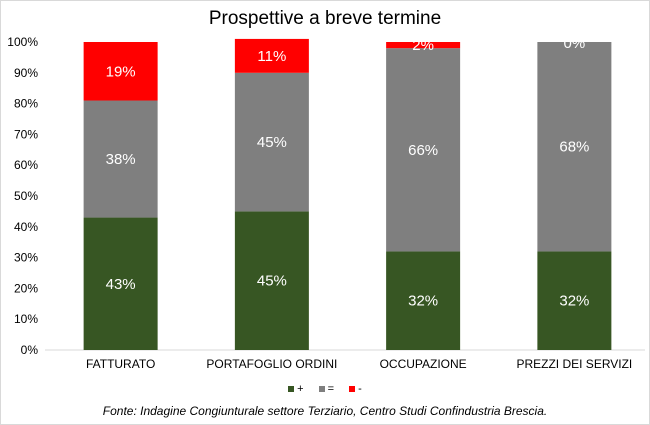 Image resolution: width=650 pixels, height=425 pixels. I want to click on x-category-label: FATTURATO, so click(120, 364).